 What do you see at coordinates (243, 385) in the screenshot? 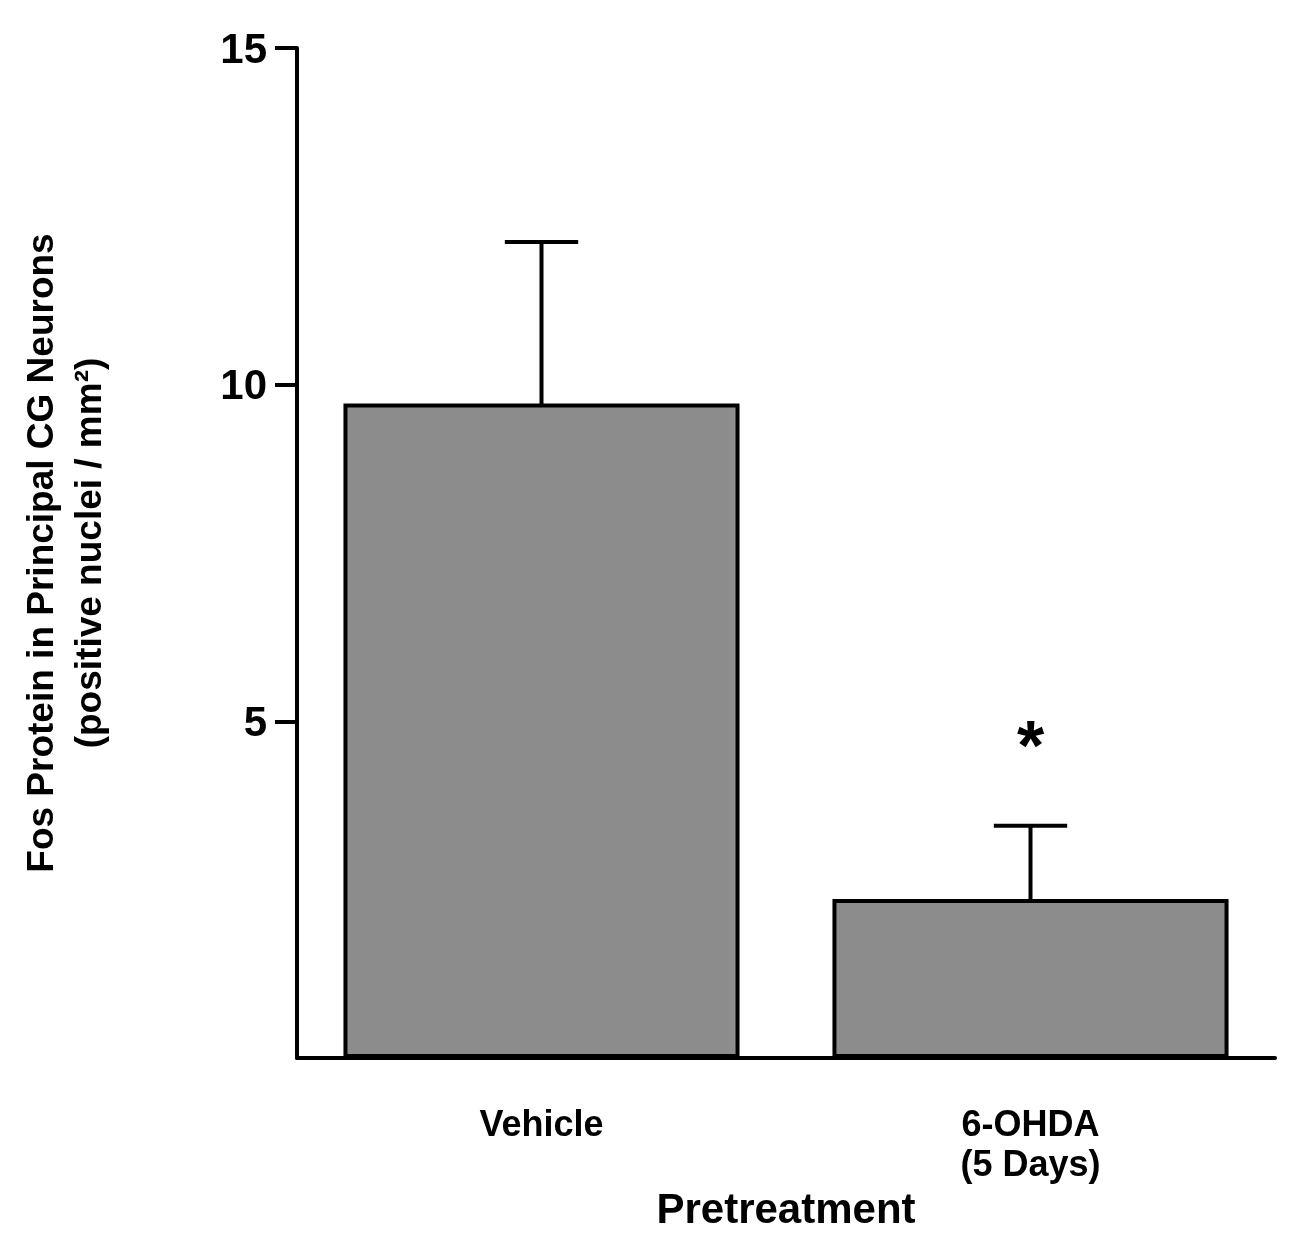
I see `y-tick-label: 10` at bounding box center [243, 385].